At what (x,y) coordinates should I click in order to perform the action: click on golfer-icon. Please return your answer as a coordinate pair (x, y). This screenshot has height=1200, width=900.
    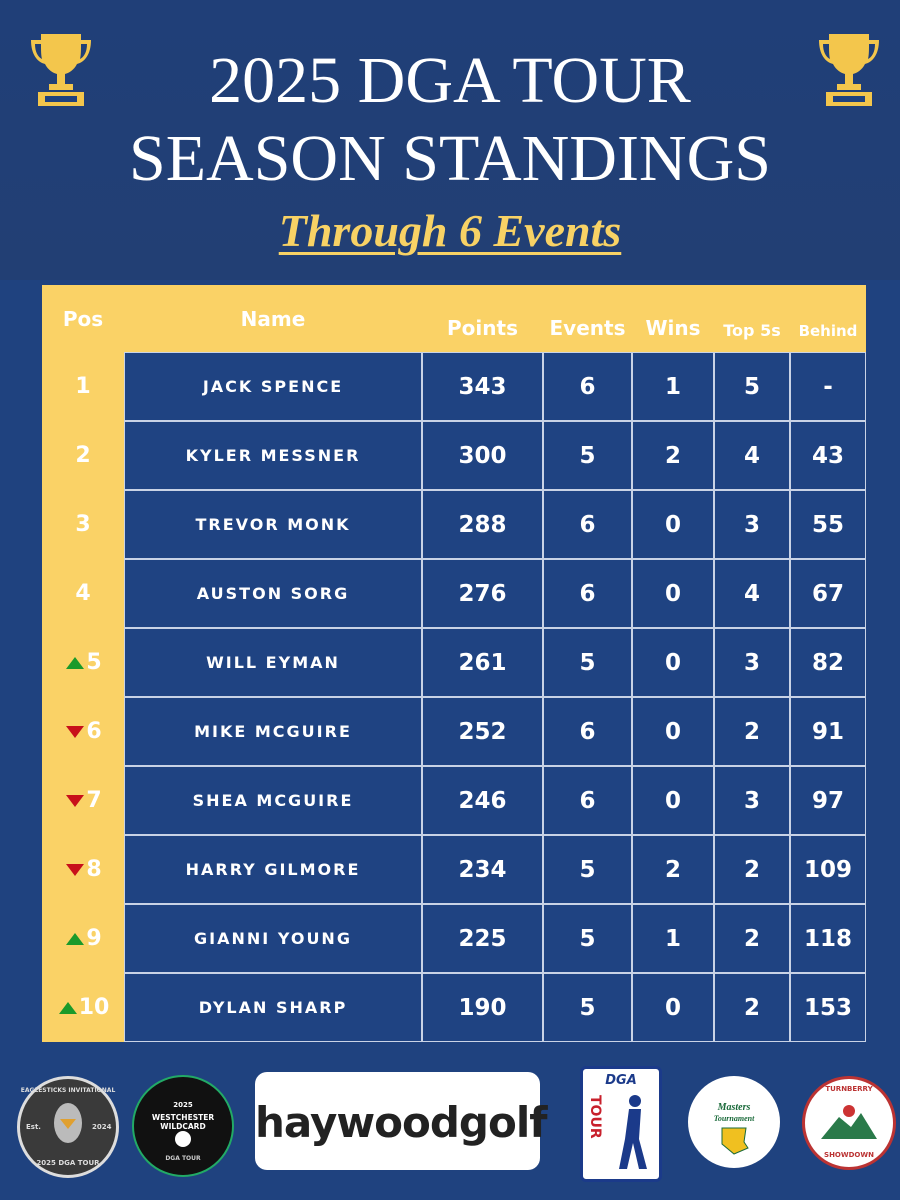
    Looking at the image, I should click on (633, 1132).